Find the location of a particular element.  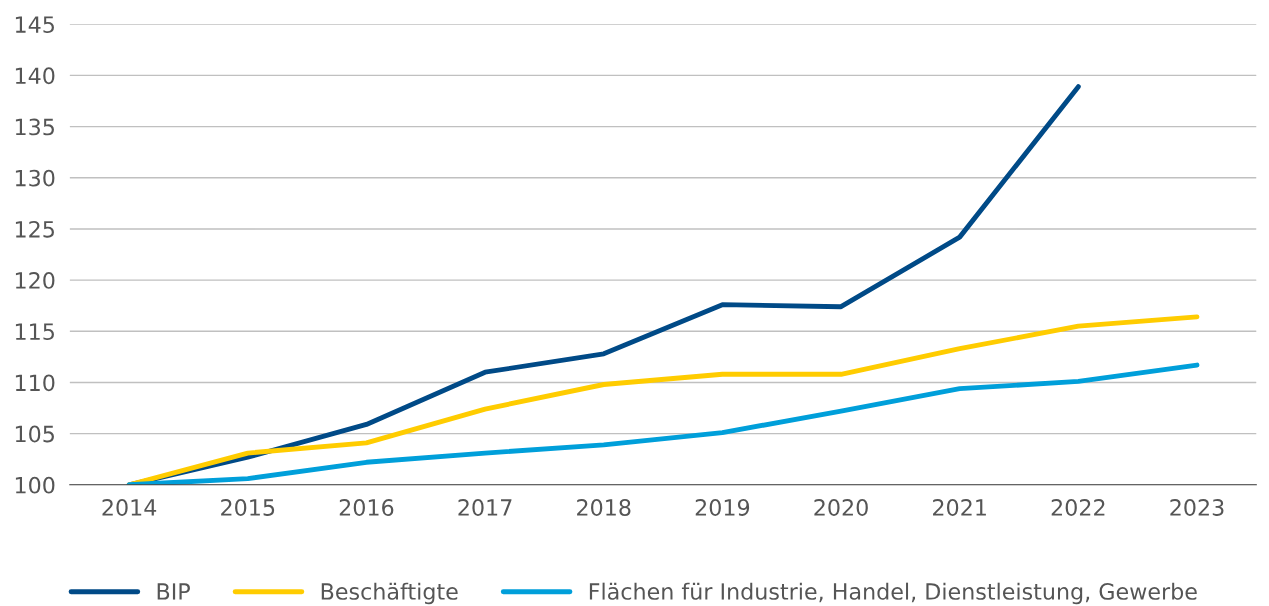

x-tick-label: 2022 is located at coordinates (1078, 507).